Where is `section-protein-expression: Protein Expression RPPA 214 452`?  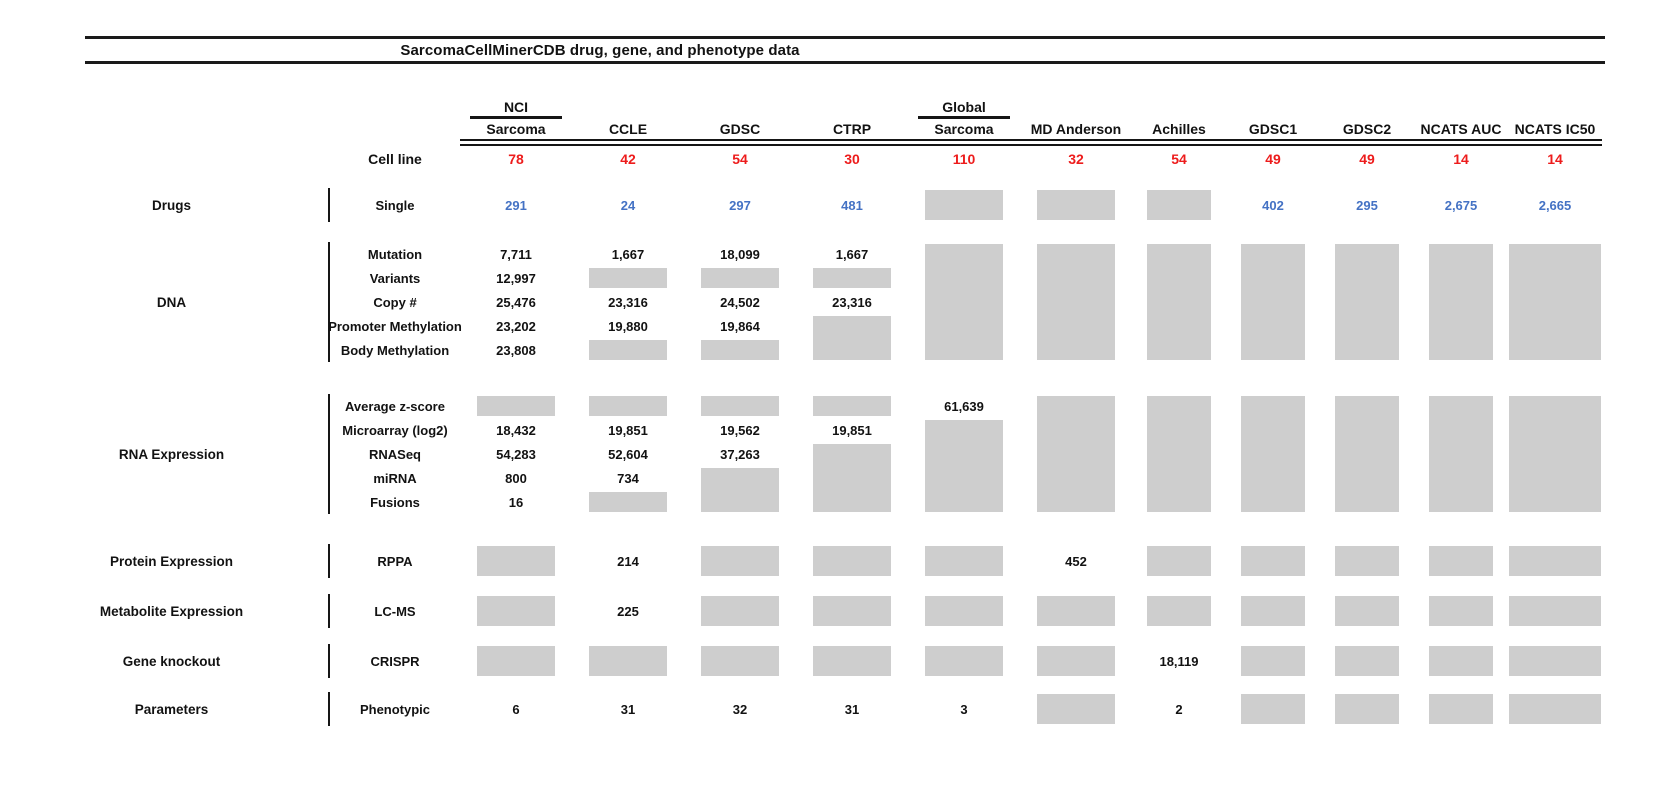 section-protein-expression: Protein Expression RPPA 214 452 is located at coordinates (845, 561).